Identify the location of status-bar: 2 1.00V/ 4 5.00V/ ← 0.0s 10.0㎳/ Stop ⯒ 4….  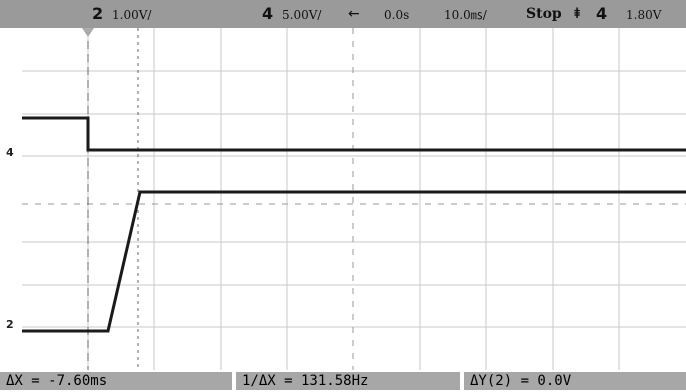
(343, 14).